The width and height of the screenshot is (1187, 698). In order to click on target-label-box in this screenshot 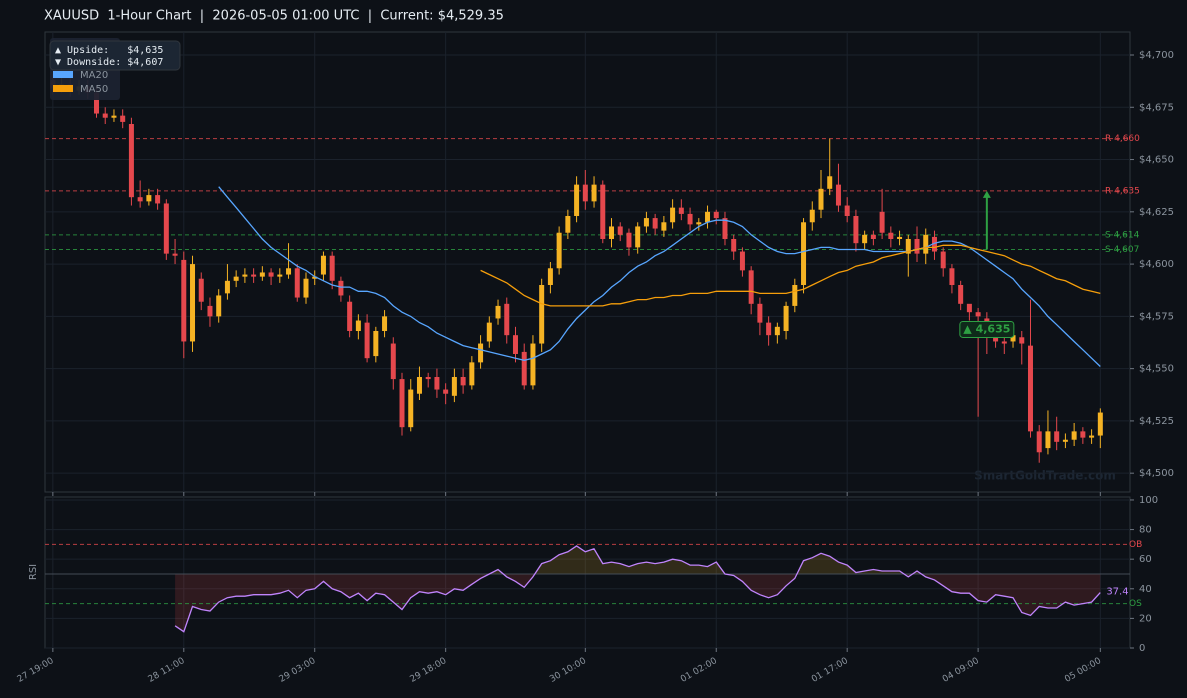, I will do `click(987, 329)`.